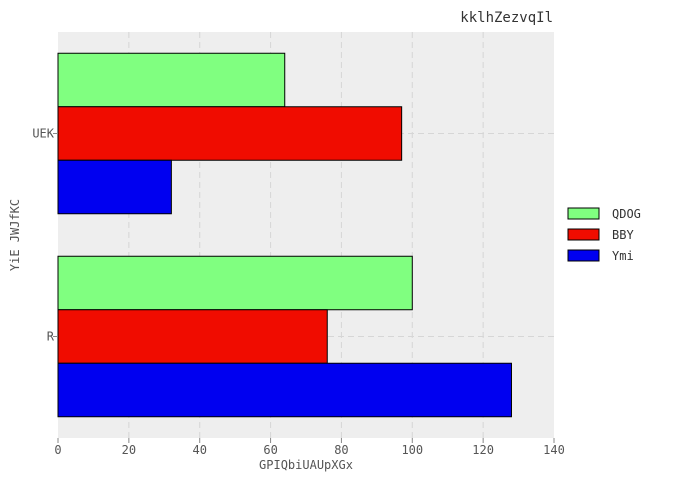 The image size is (690, 483). I want to click on y-axis-label: YiE JWJfKC, so click(15, 235).